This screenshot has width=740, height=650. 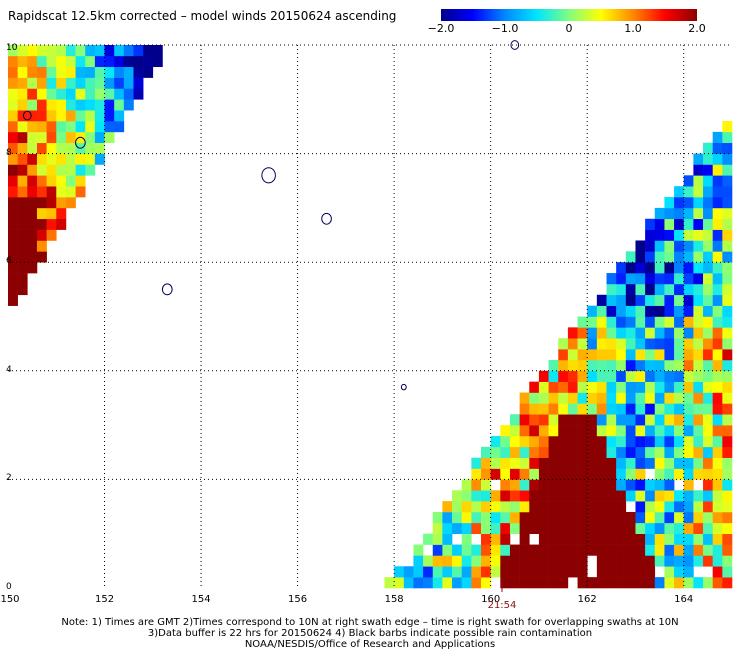 What do you see at coordinates (9, 478) in the screenshot?
I see `y-tick-label: 2` at bounding box center [9, 478].